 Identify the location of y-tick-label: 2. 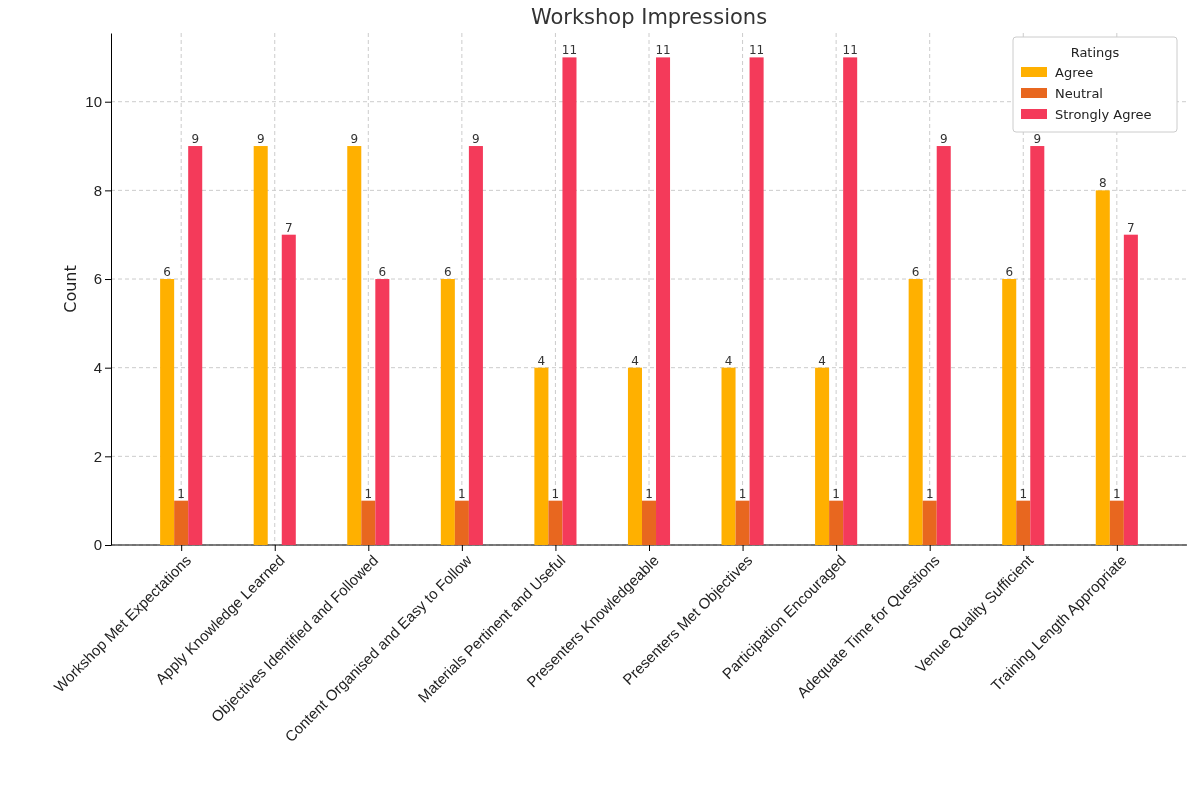
(97, 456).